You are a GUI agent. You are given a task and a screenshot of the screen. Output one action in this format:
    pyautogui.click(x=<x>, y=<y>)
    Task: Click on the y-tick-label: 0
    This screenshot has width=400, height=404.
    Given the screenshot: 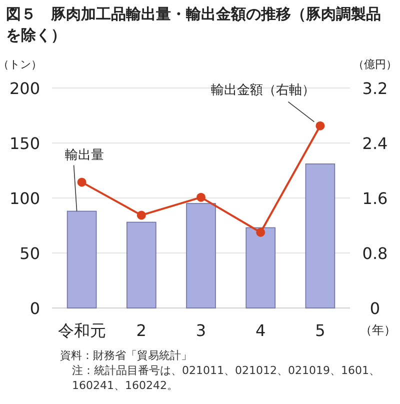 What is the action you would take?
    pyautogui.click(x=35, y=308)
    